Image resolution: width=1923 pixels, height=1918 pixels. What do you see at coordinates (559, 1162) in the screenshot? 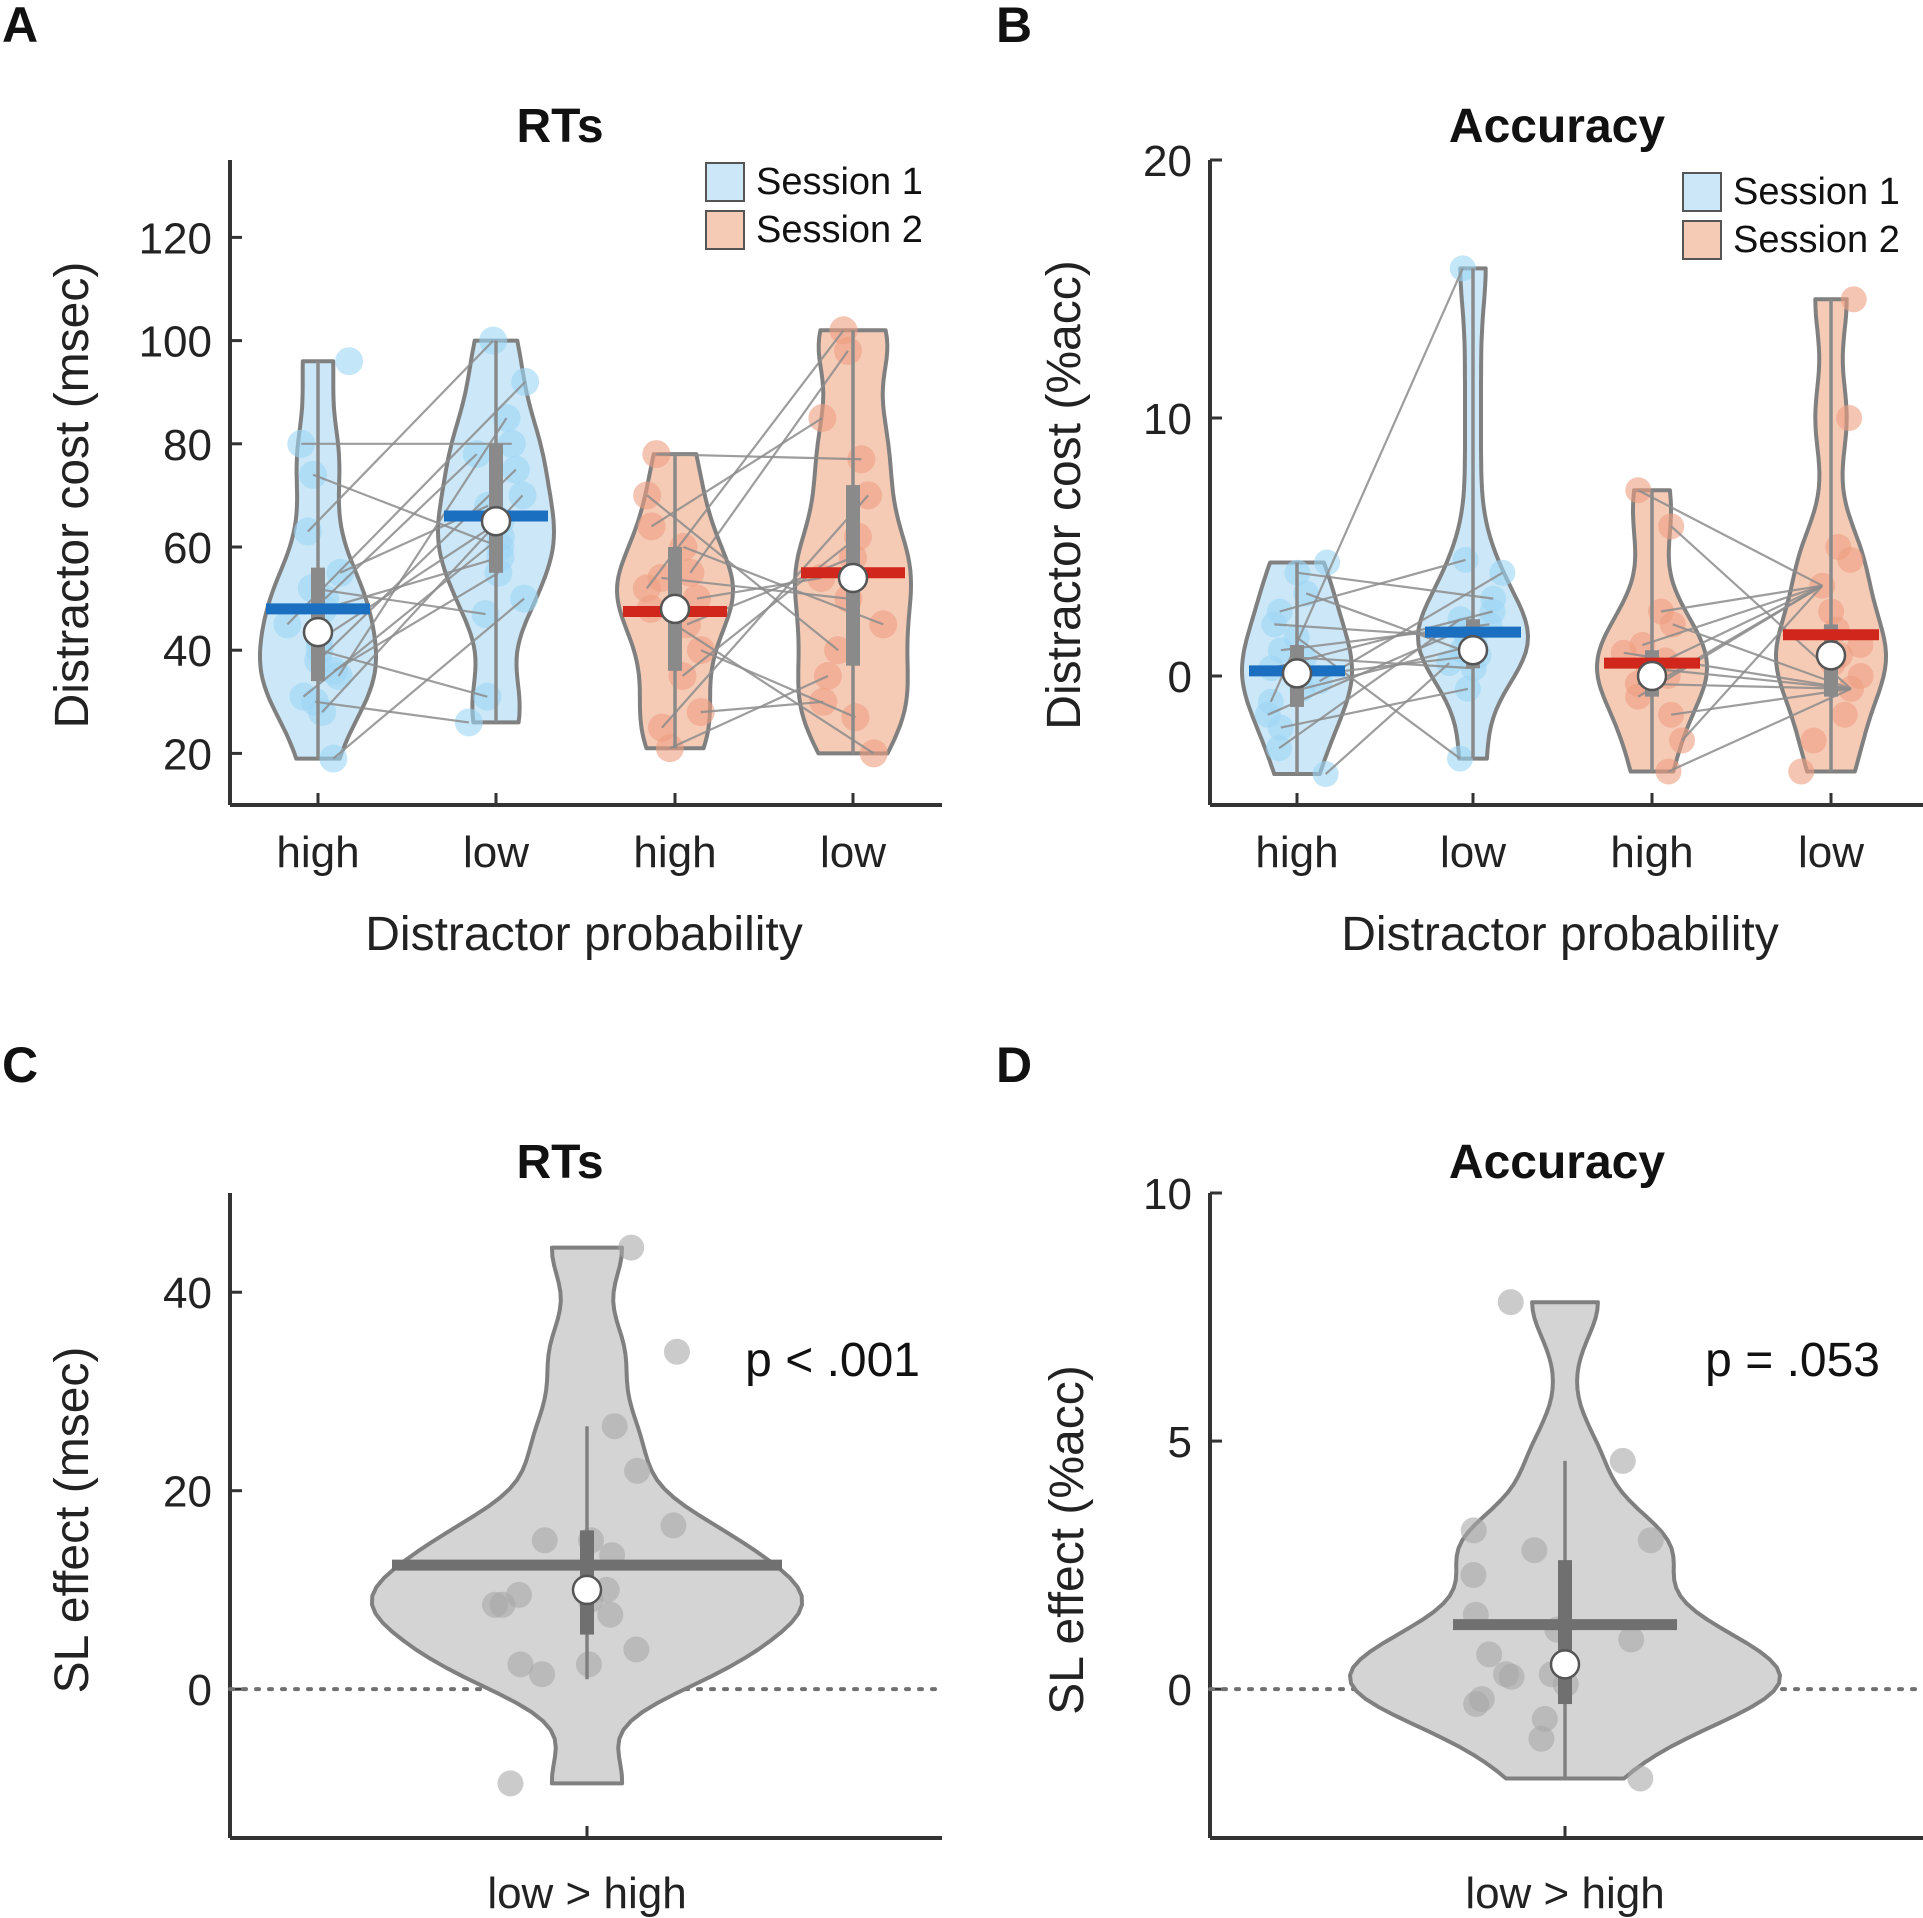
I see `panel-c-title: RTs` at bounding box center [559, 1162].